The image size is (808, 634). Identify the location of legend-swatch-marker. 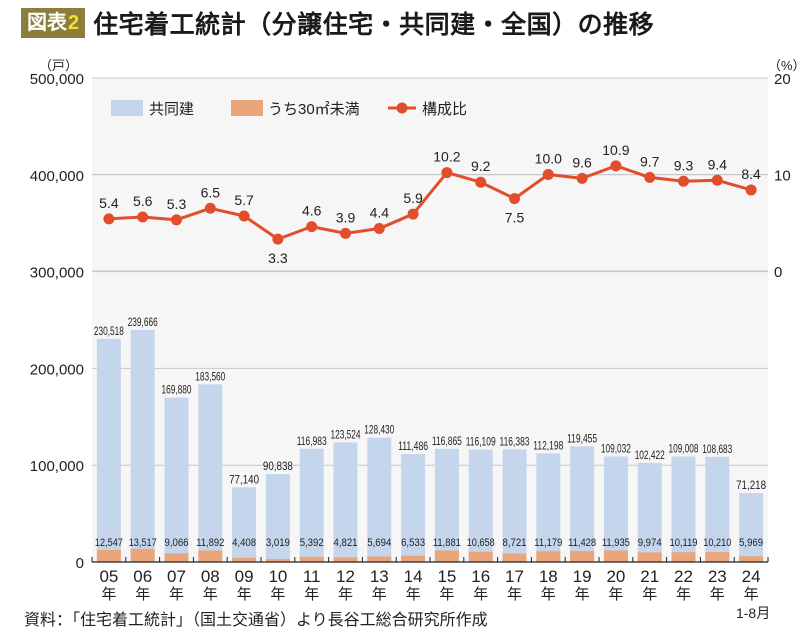
(402, 108).